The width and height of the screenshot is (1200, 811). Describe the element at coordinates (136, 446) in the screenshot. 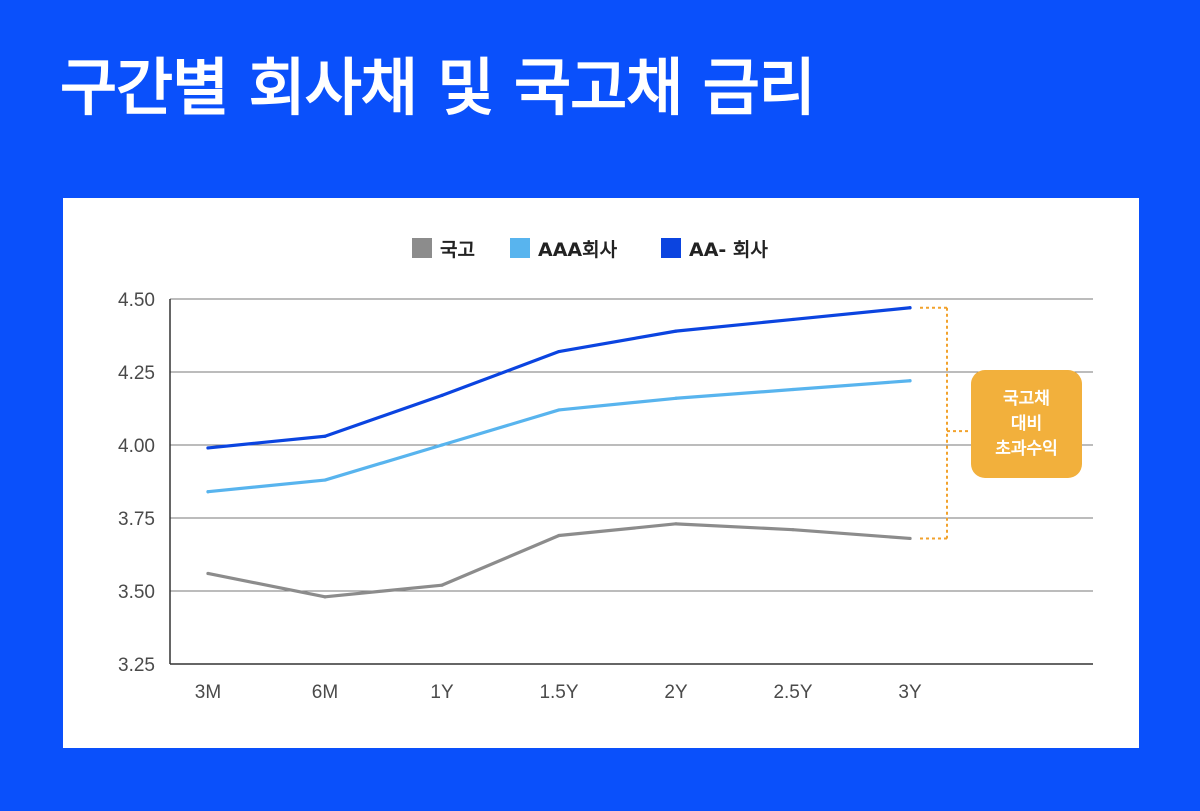

I see `y-tick-label: 4.00` at that location.